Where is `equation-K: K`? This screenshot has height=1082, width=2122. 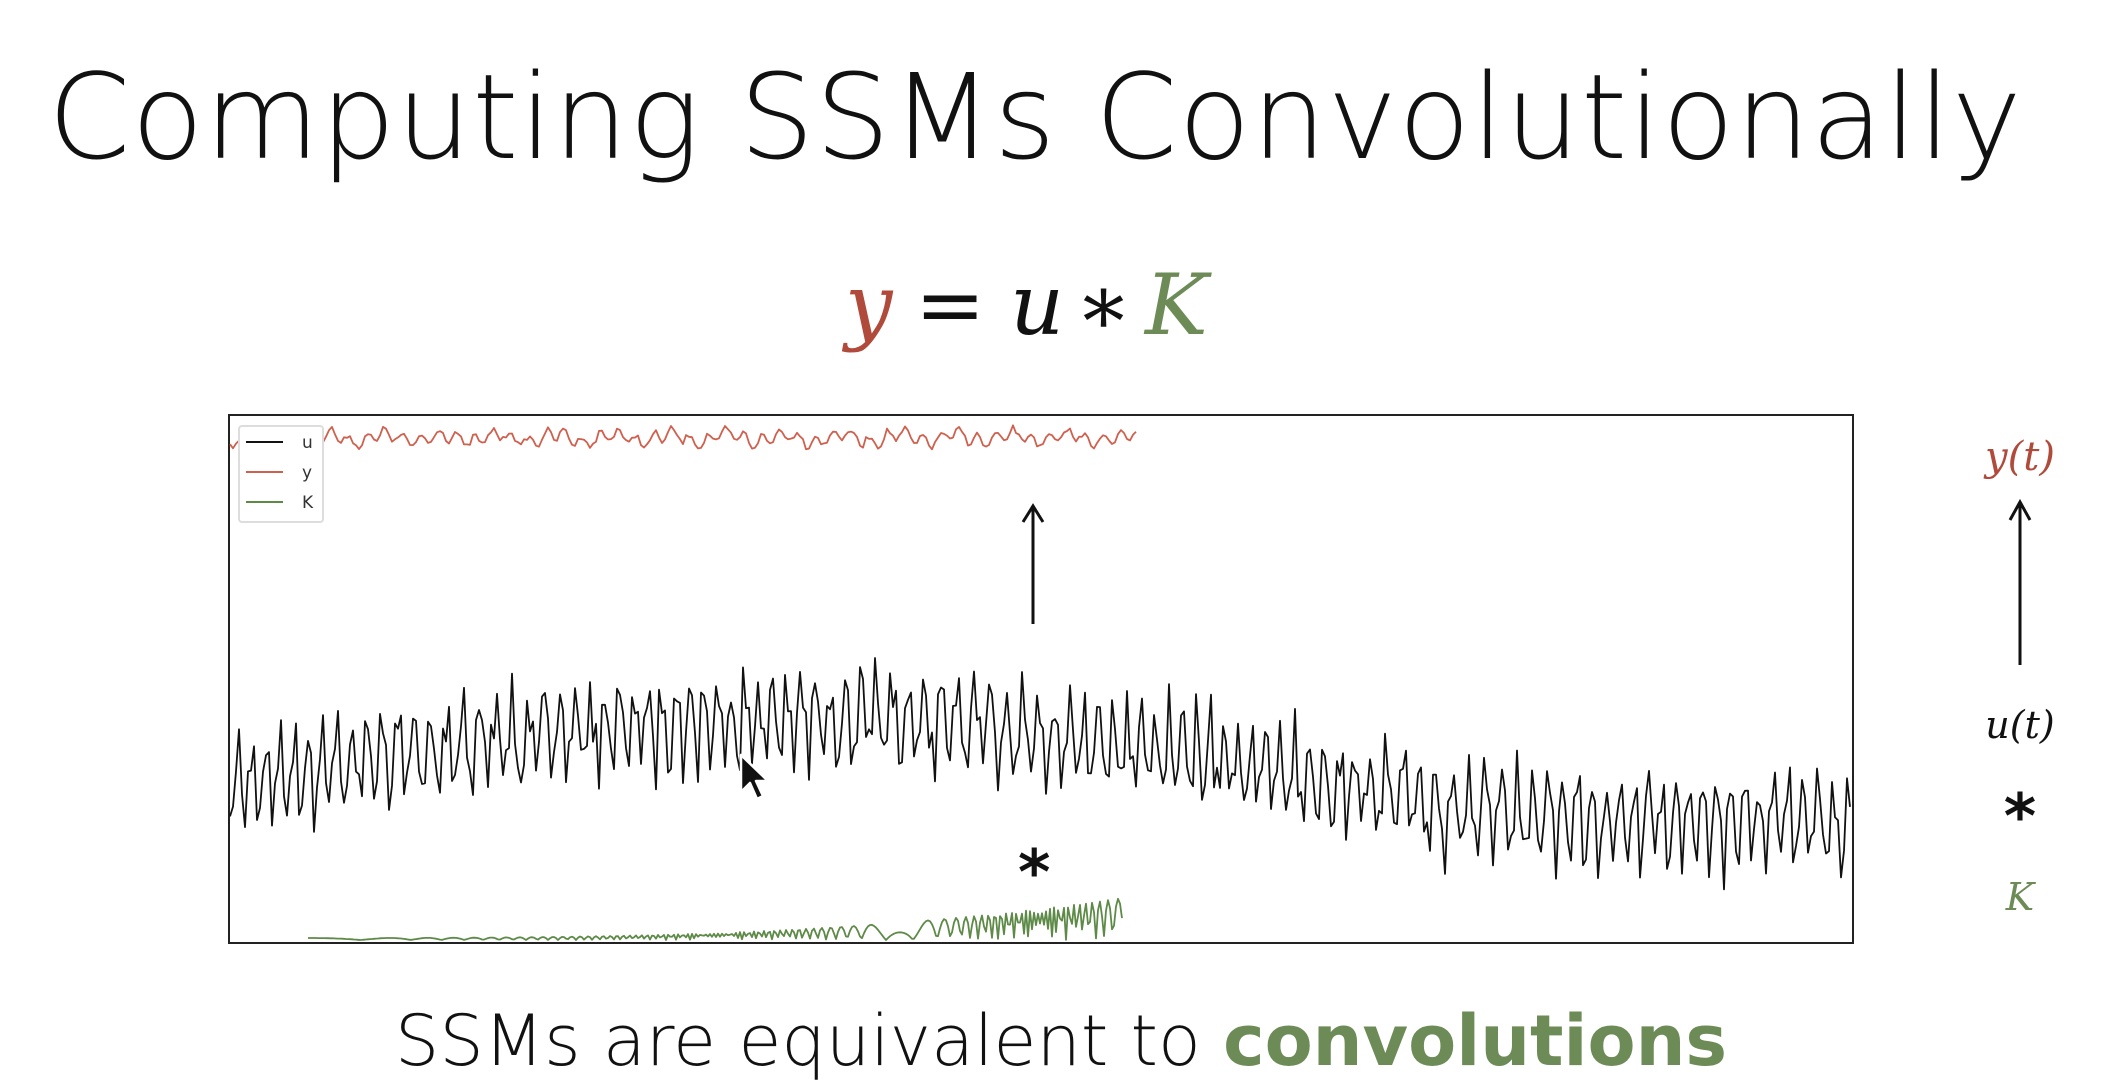
equation-K: K is located at coordinates (1177, 305).